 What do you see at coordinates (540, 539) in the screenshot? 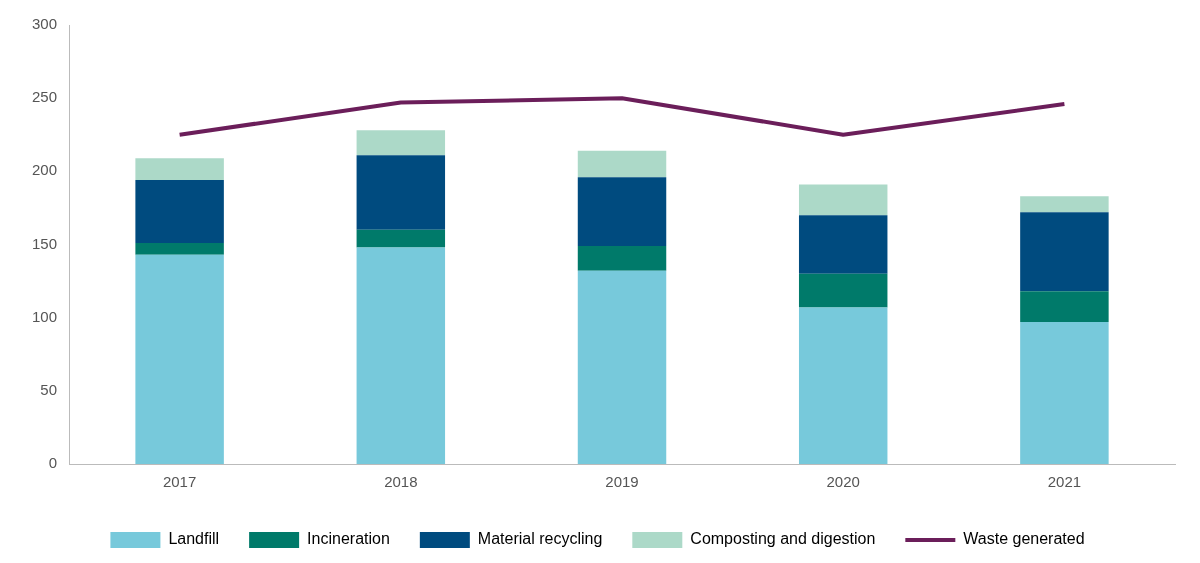
I see `legend-label: Material recycling` at bounding box center [540, 539].